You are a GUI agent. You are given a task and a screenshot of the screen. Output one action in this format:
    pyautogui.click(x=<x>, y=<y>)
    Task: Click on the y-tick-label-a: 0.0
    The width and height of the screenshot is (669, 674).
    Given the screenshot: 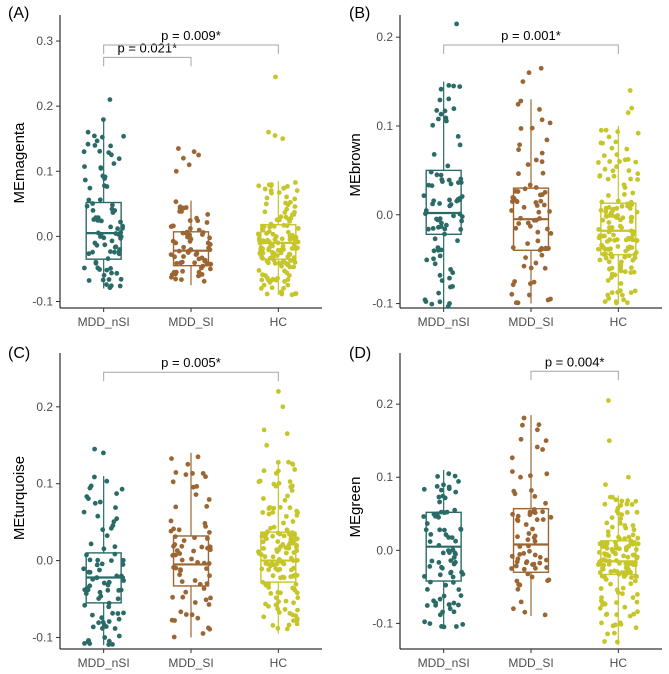 What is the action you would take?
    pyautogui.click(x=44, y=236)
    